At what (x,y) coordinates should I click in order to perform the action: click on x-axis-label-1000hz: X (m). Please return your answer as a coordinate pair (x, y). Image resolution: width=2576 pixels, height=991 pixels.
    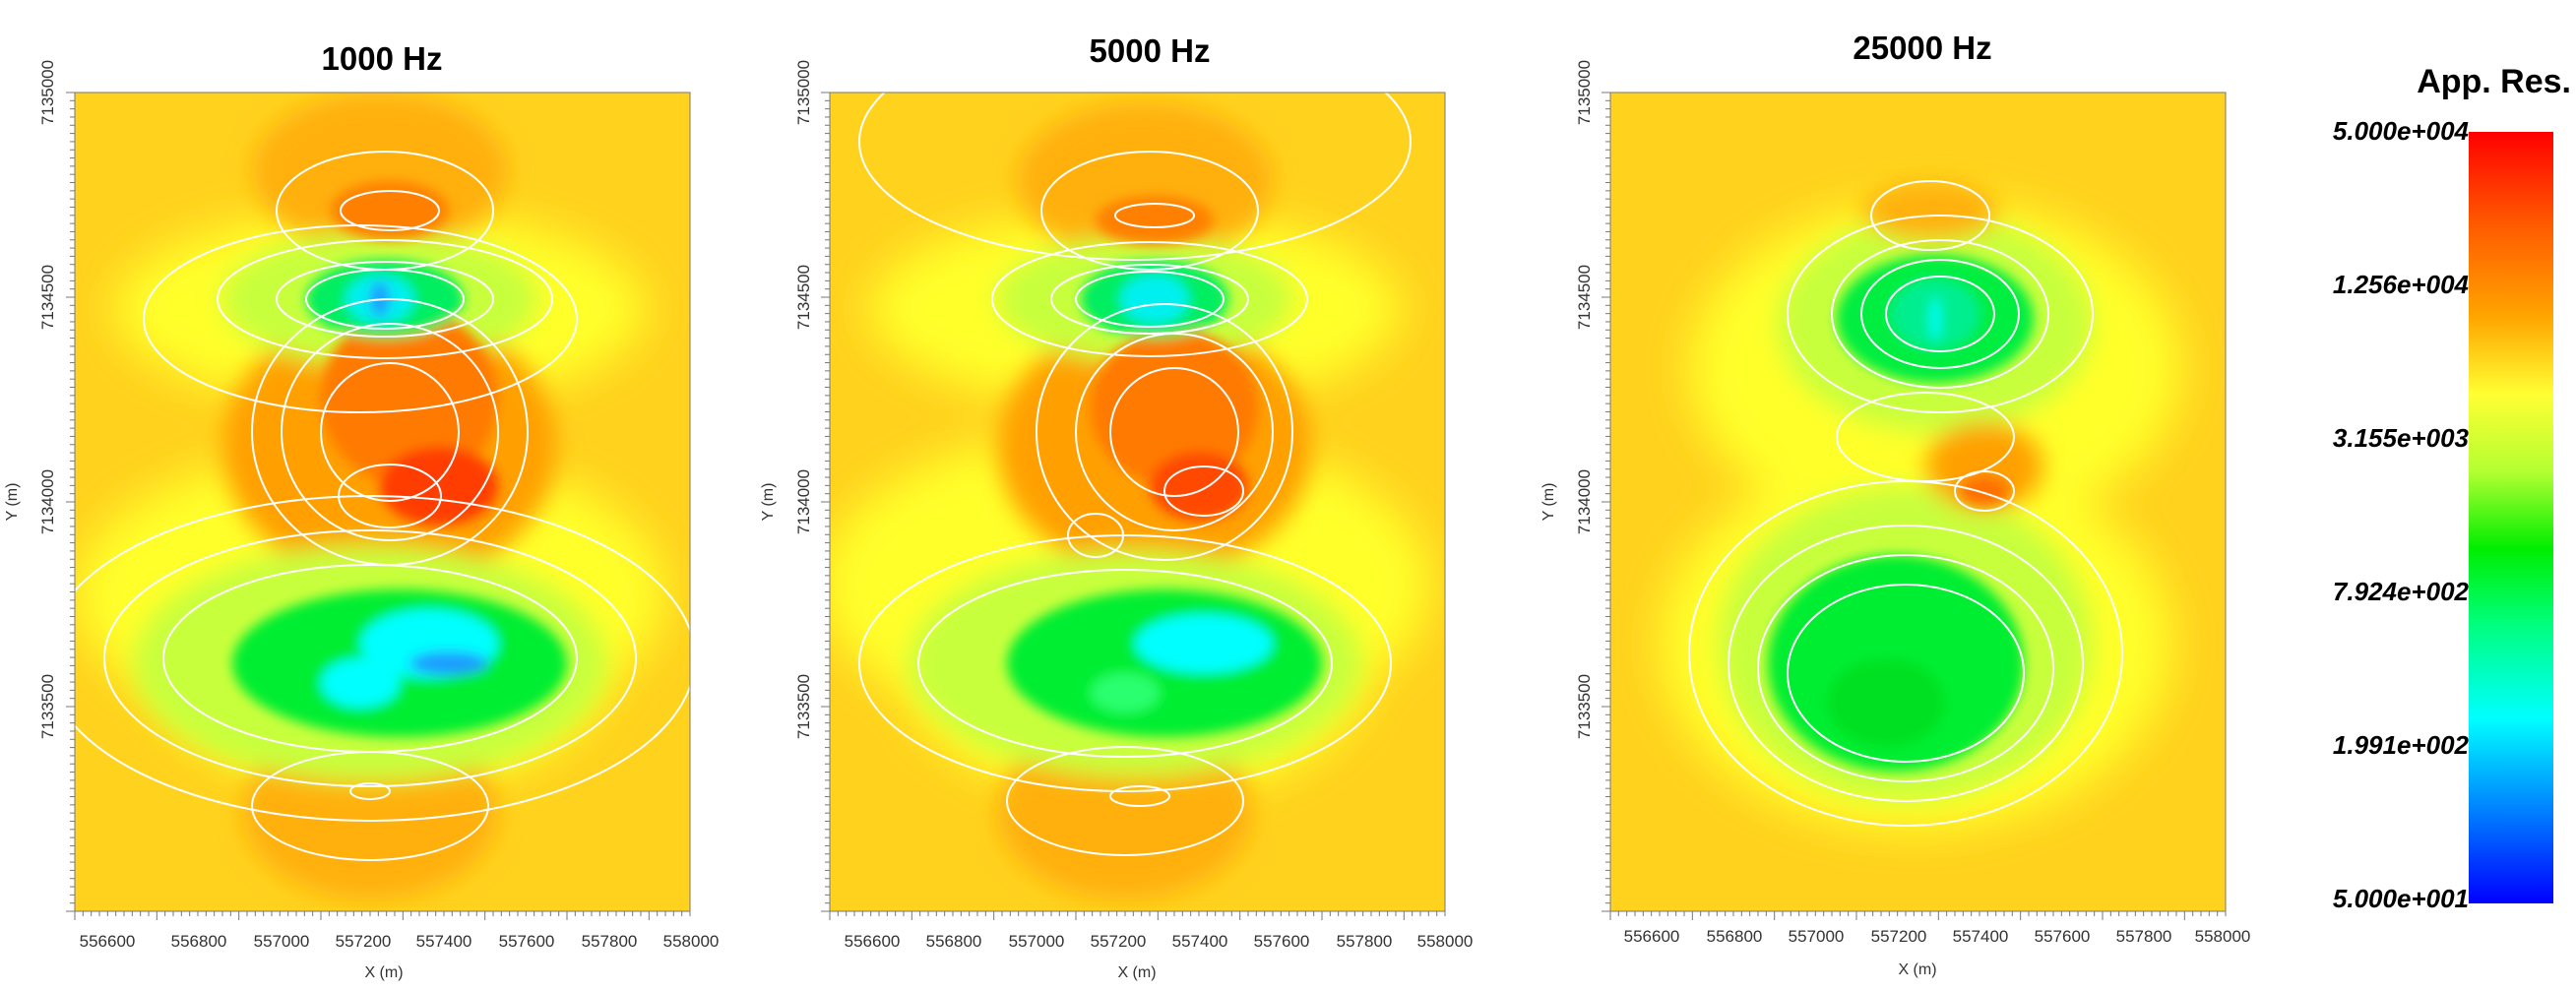
    Looking at the image, I should click on (383, 972).